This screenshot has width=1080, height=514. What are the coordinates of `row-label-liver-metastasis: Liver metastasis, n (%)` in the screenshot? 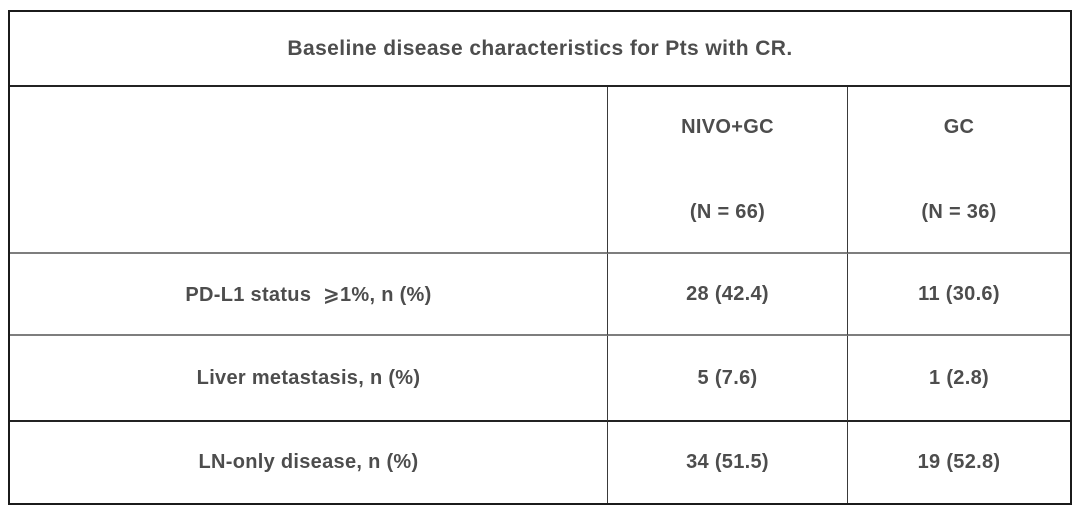 It's located at (308, 379).